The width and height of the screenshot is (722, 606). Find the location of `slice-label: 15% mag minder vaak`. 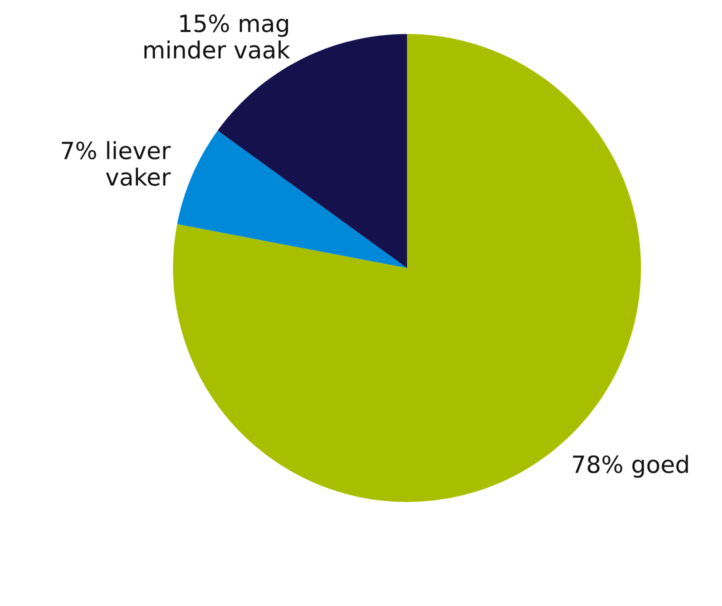

slice-label: 15% mag minder vaak is located at coordinates (217, 36).